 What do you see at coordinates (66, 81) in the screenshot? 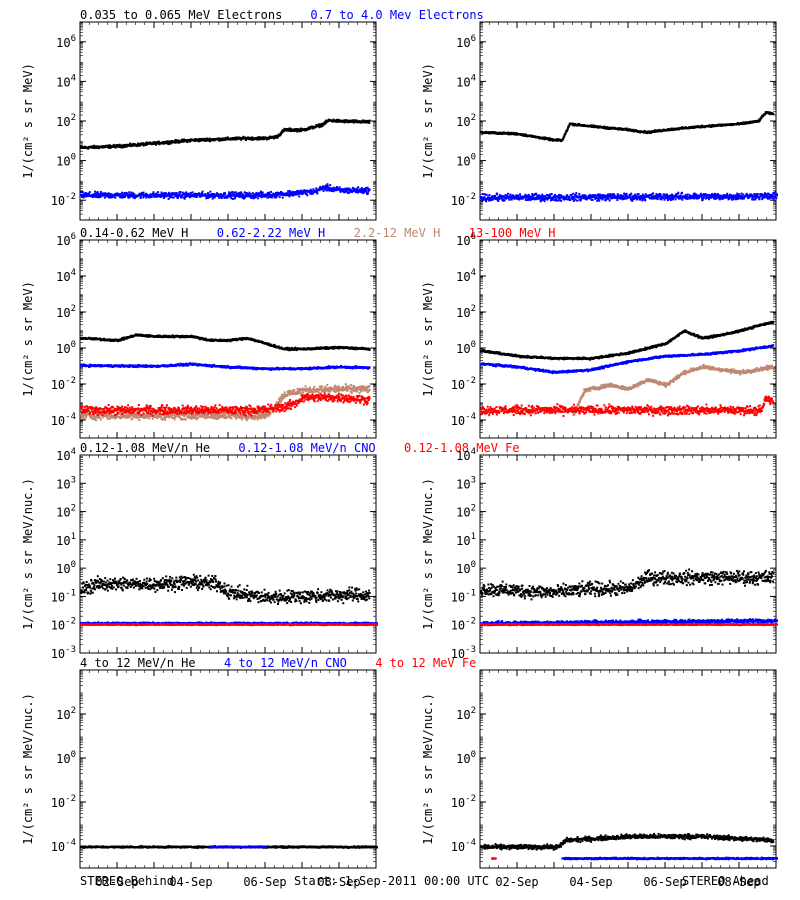
I see `y-tick-label: 10⁴` at bounding box center [66, 81].